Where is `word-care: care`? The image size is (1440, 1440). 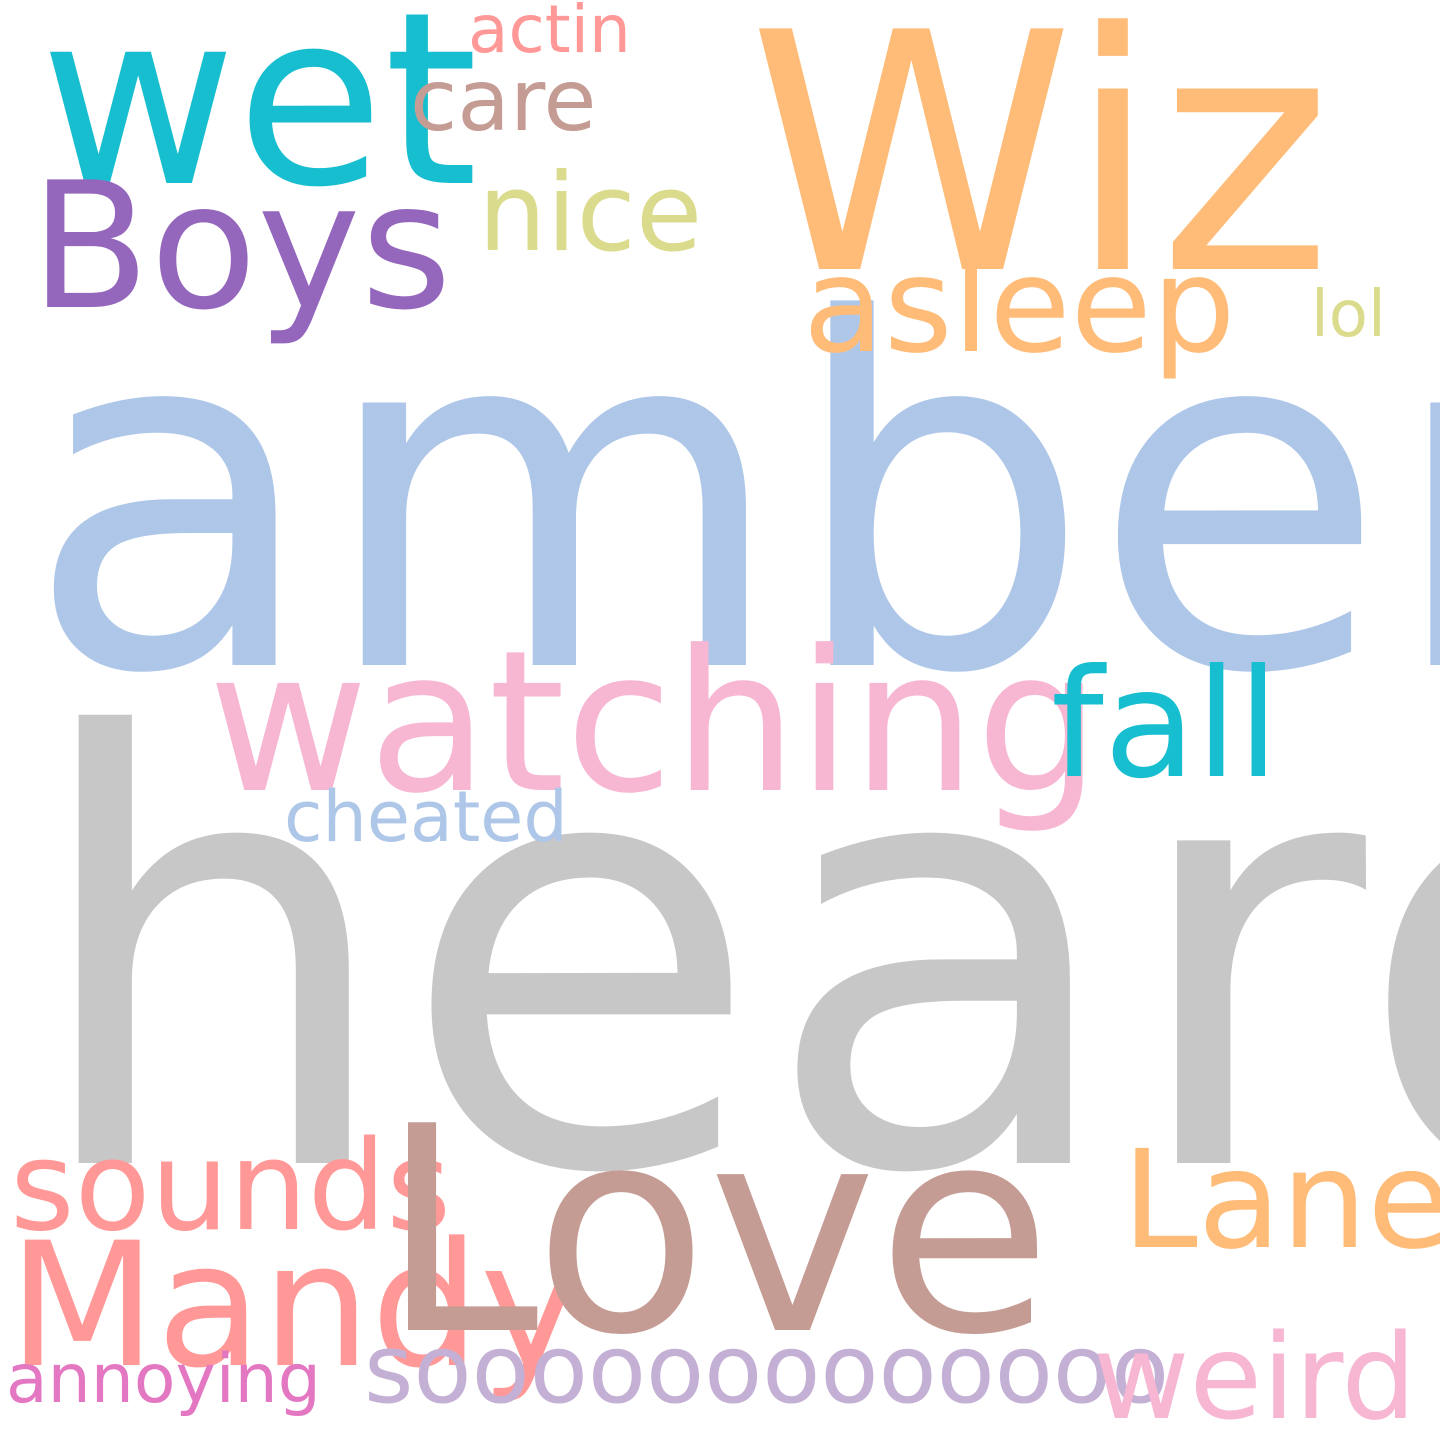 word-care: care is located at coordinates (503, 101).